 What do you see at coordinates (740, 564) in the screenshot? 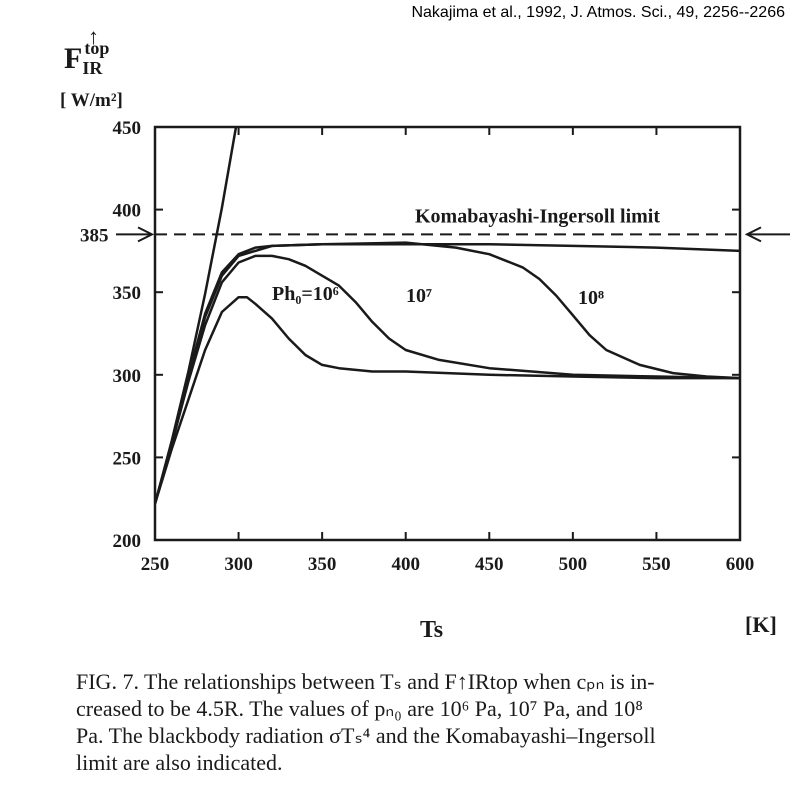
I see `x-tick-label: 600` at bounding box center [740, 564].